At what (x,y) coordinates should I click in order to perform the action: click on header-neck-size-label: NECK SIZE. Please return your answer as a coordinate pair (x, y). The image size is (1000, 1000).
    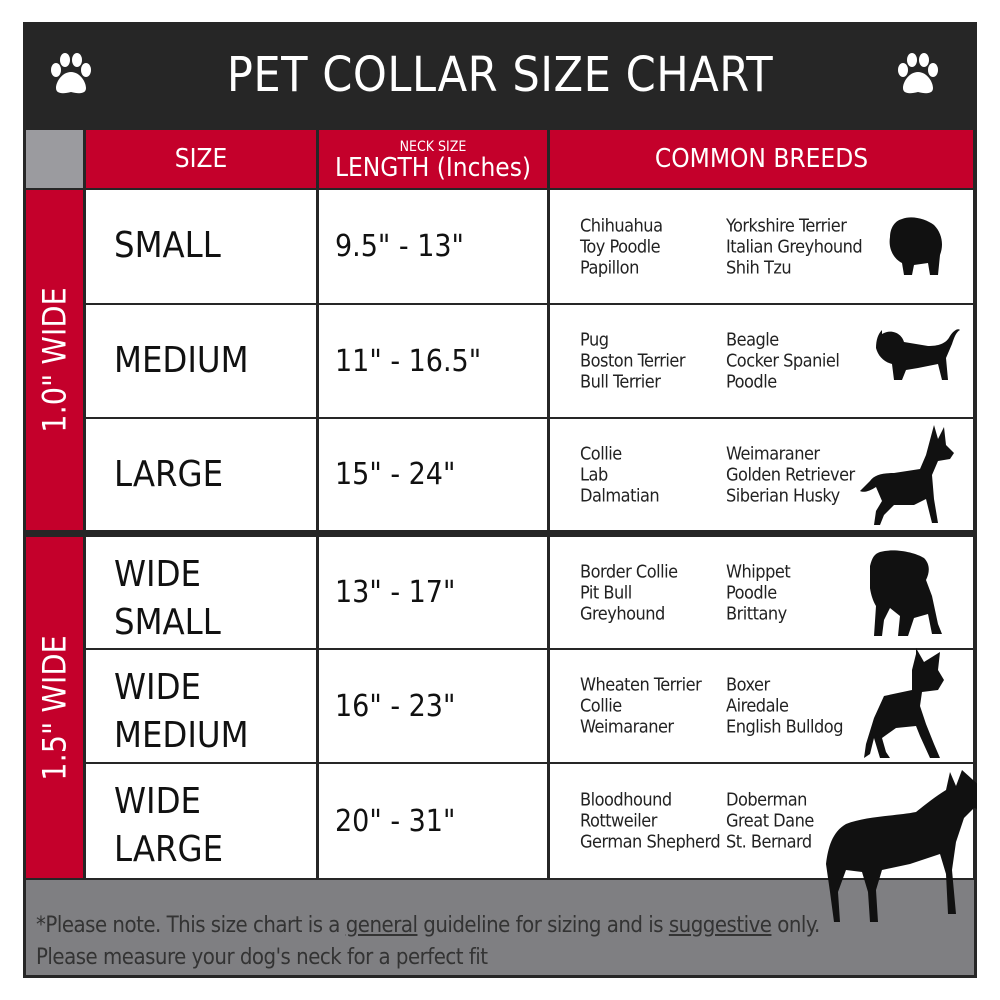
    Looking at the image, I should click on (433, 147).